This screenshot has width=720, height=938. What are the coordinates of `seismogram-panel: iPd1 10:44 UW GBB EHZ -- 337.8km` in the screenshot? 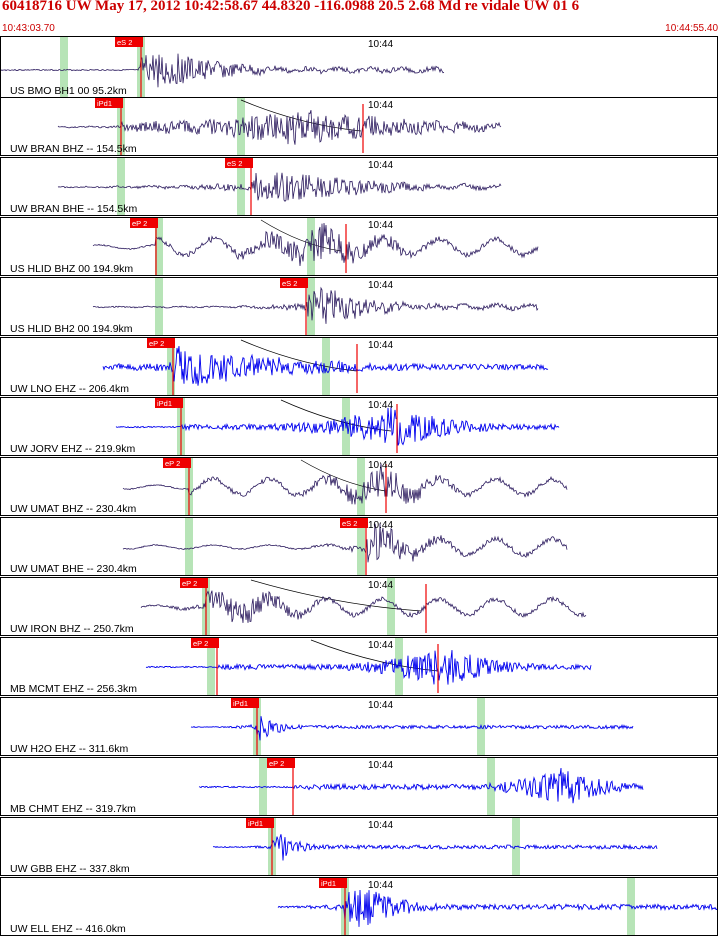 It's located at (359, 846).